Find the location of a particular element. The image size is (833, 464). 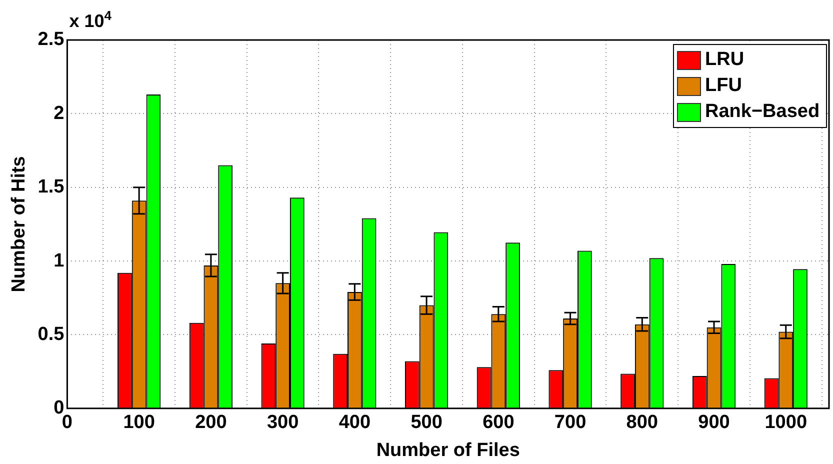

y-tick-label: 1 is located at coordinates (59, 261).